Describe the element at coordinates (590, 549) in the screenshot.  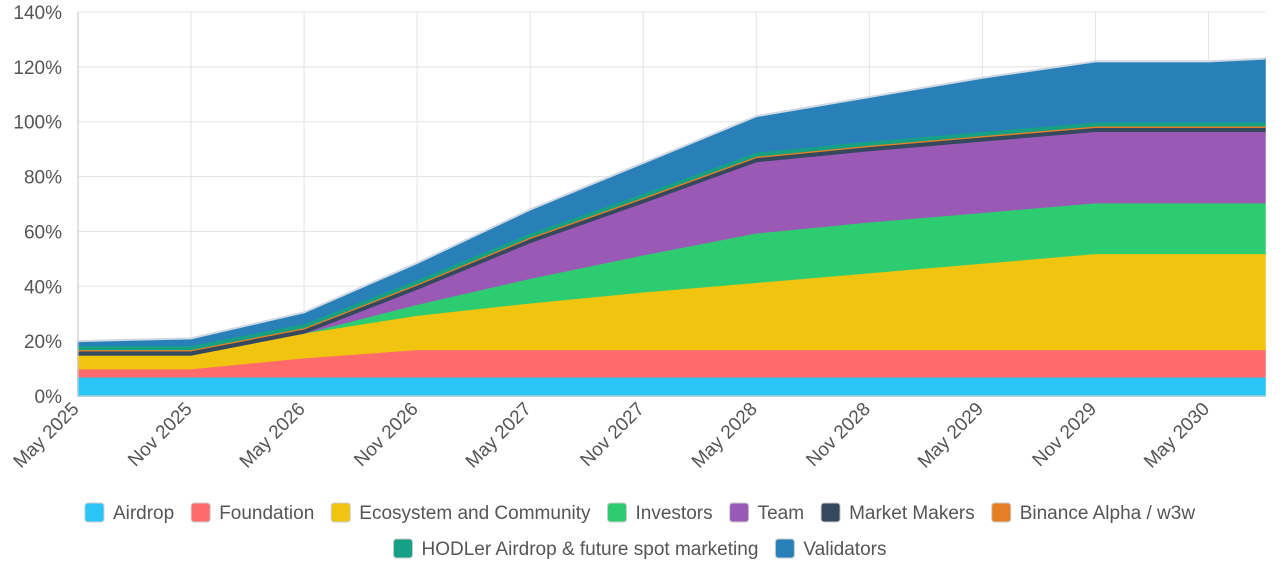
I see `legend-label: HODLer Airdrop & future spot marketing` at that location.